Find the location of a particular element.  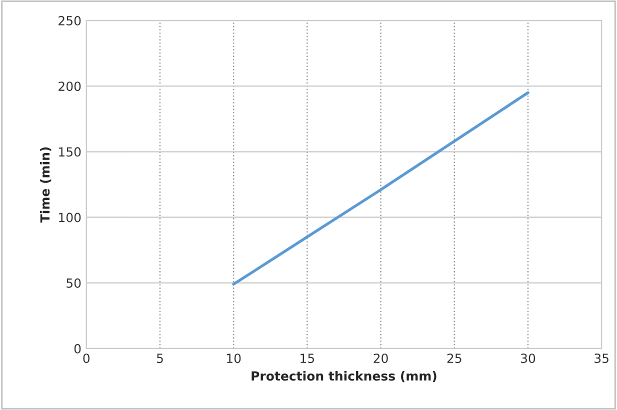

y-tick-label: 250 is located at coordinates (69, 21).